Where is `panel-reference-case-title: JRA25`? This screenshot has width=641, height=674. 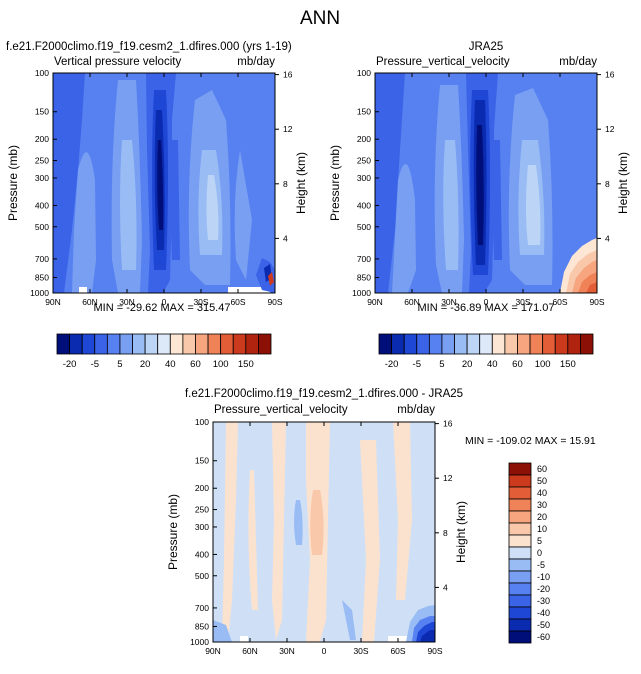 panel-reference-case-title: JRA25 is located at coordinates (486, 47).